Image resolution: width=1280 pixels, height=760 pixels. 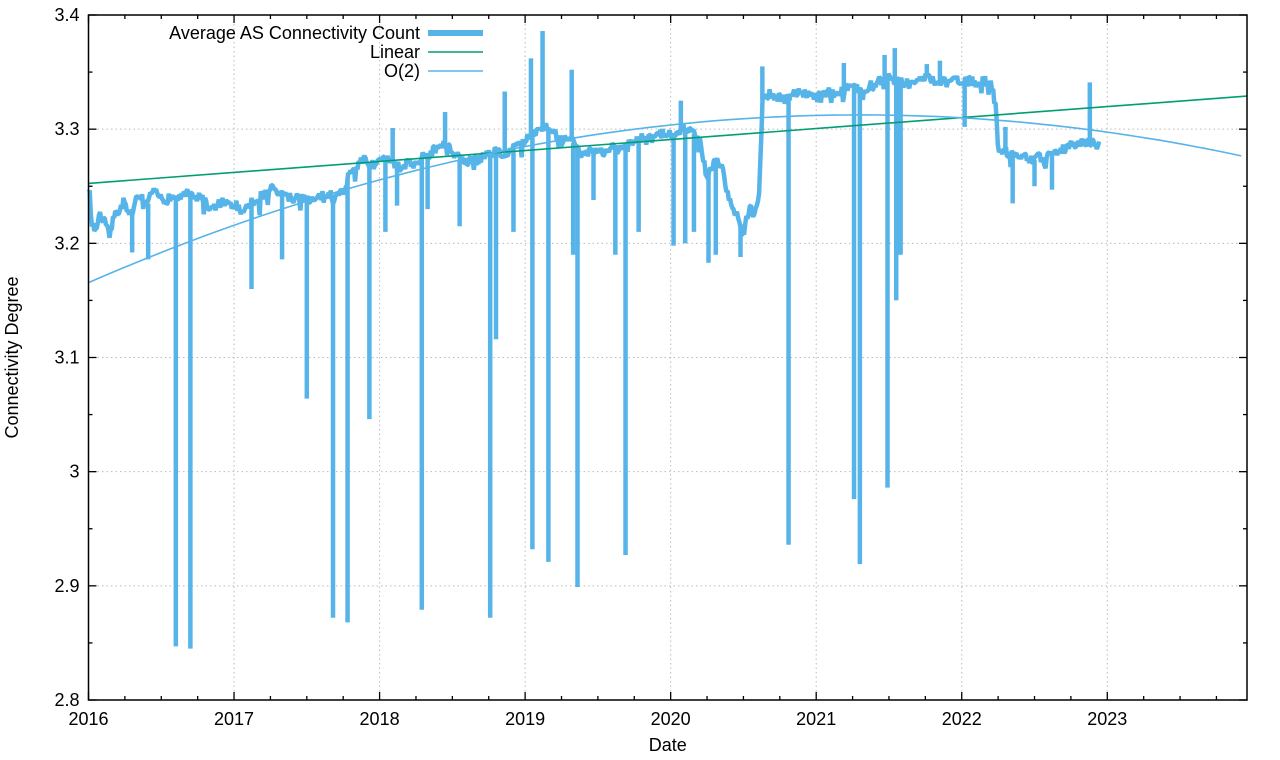 I want to click on y-tick-label: 2.9, so click(x=66, y=586).